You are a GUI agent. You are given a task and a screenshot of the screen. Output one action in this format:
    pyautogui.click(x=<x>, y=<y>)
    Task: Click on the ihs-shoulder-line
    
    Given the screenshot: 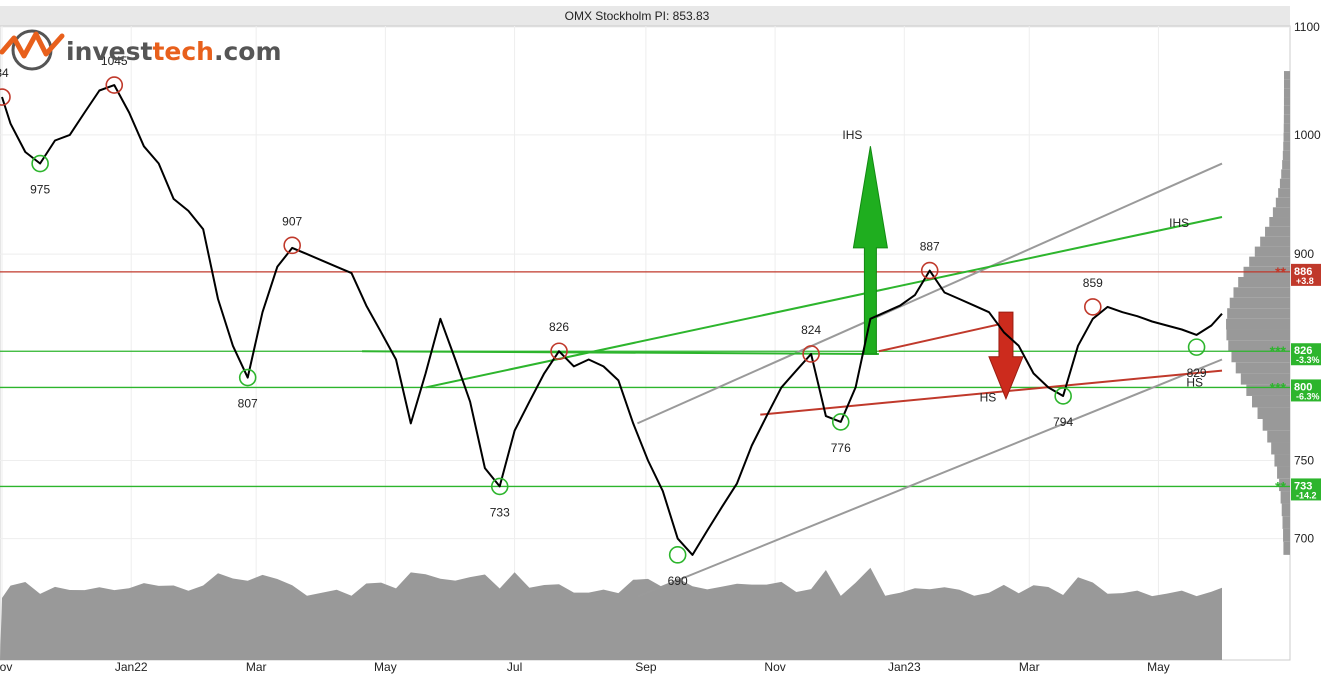 What is the action you would take?
    pyautogui.click(x=620, y=352)
    